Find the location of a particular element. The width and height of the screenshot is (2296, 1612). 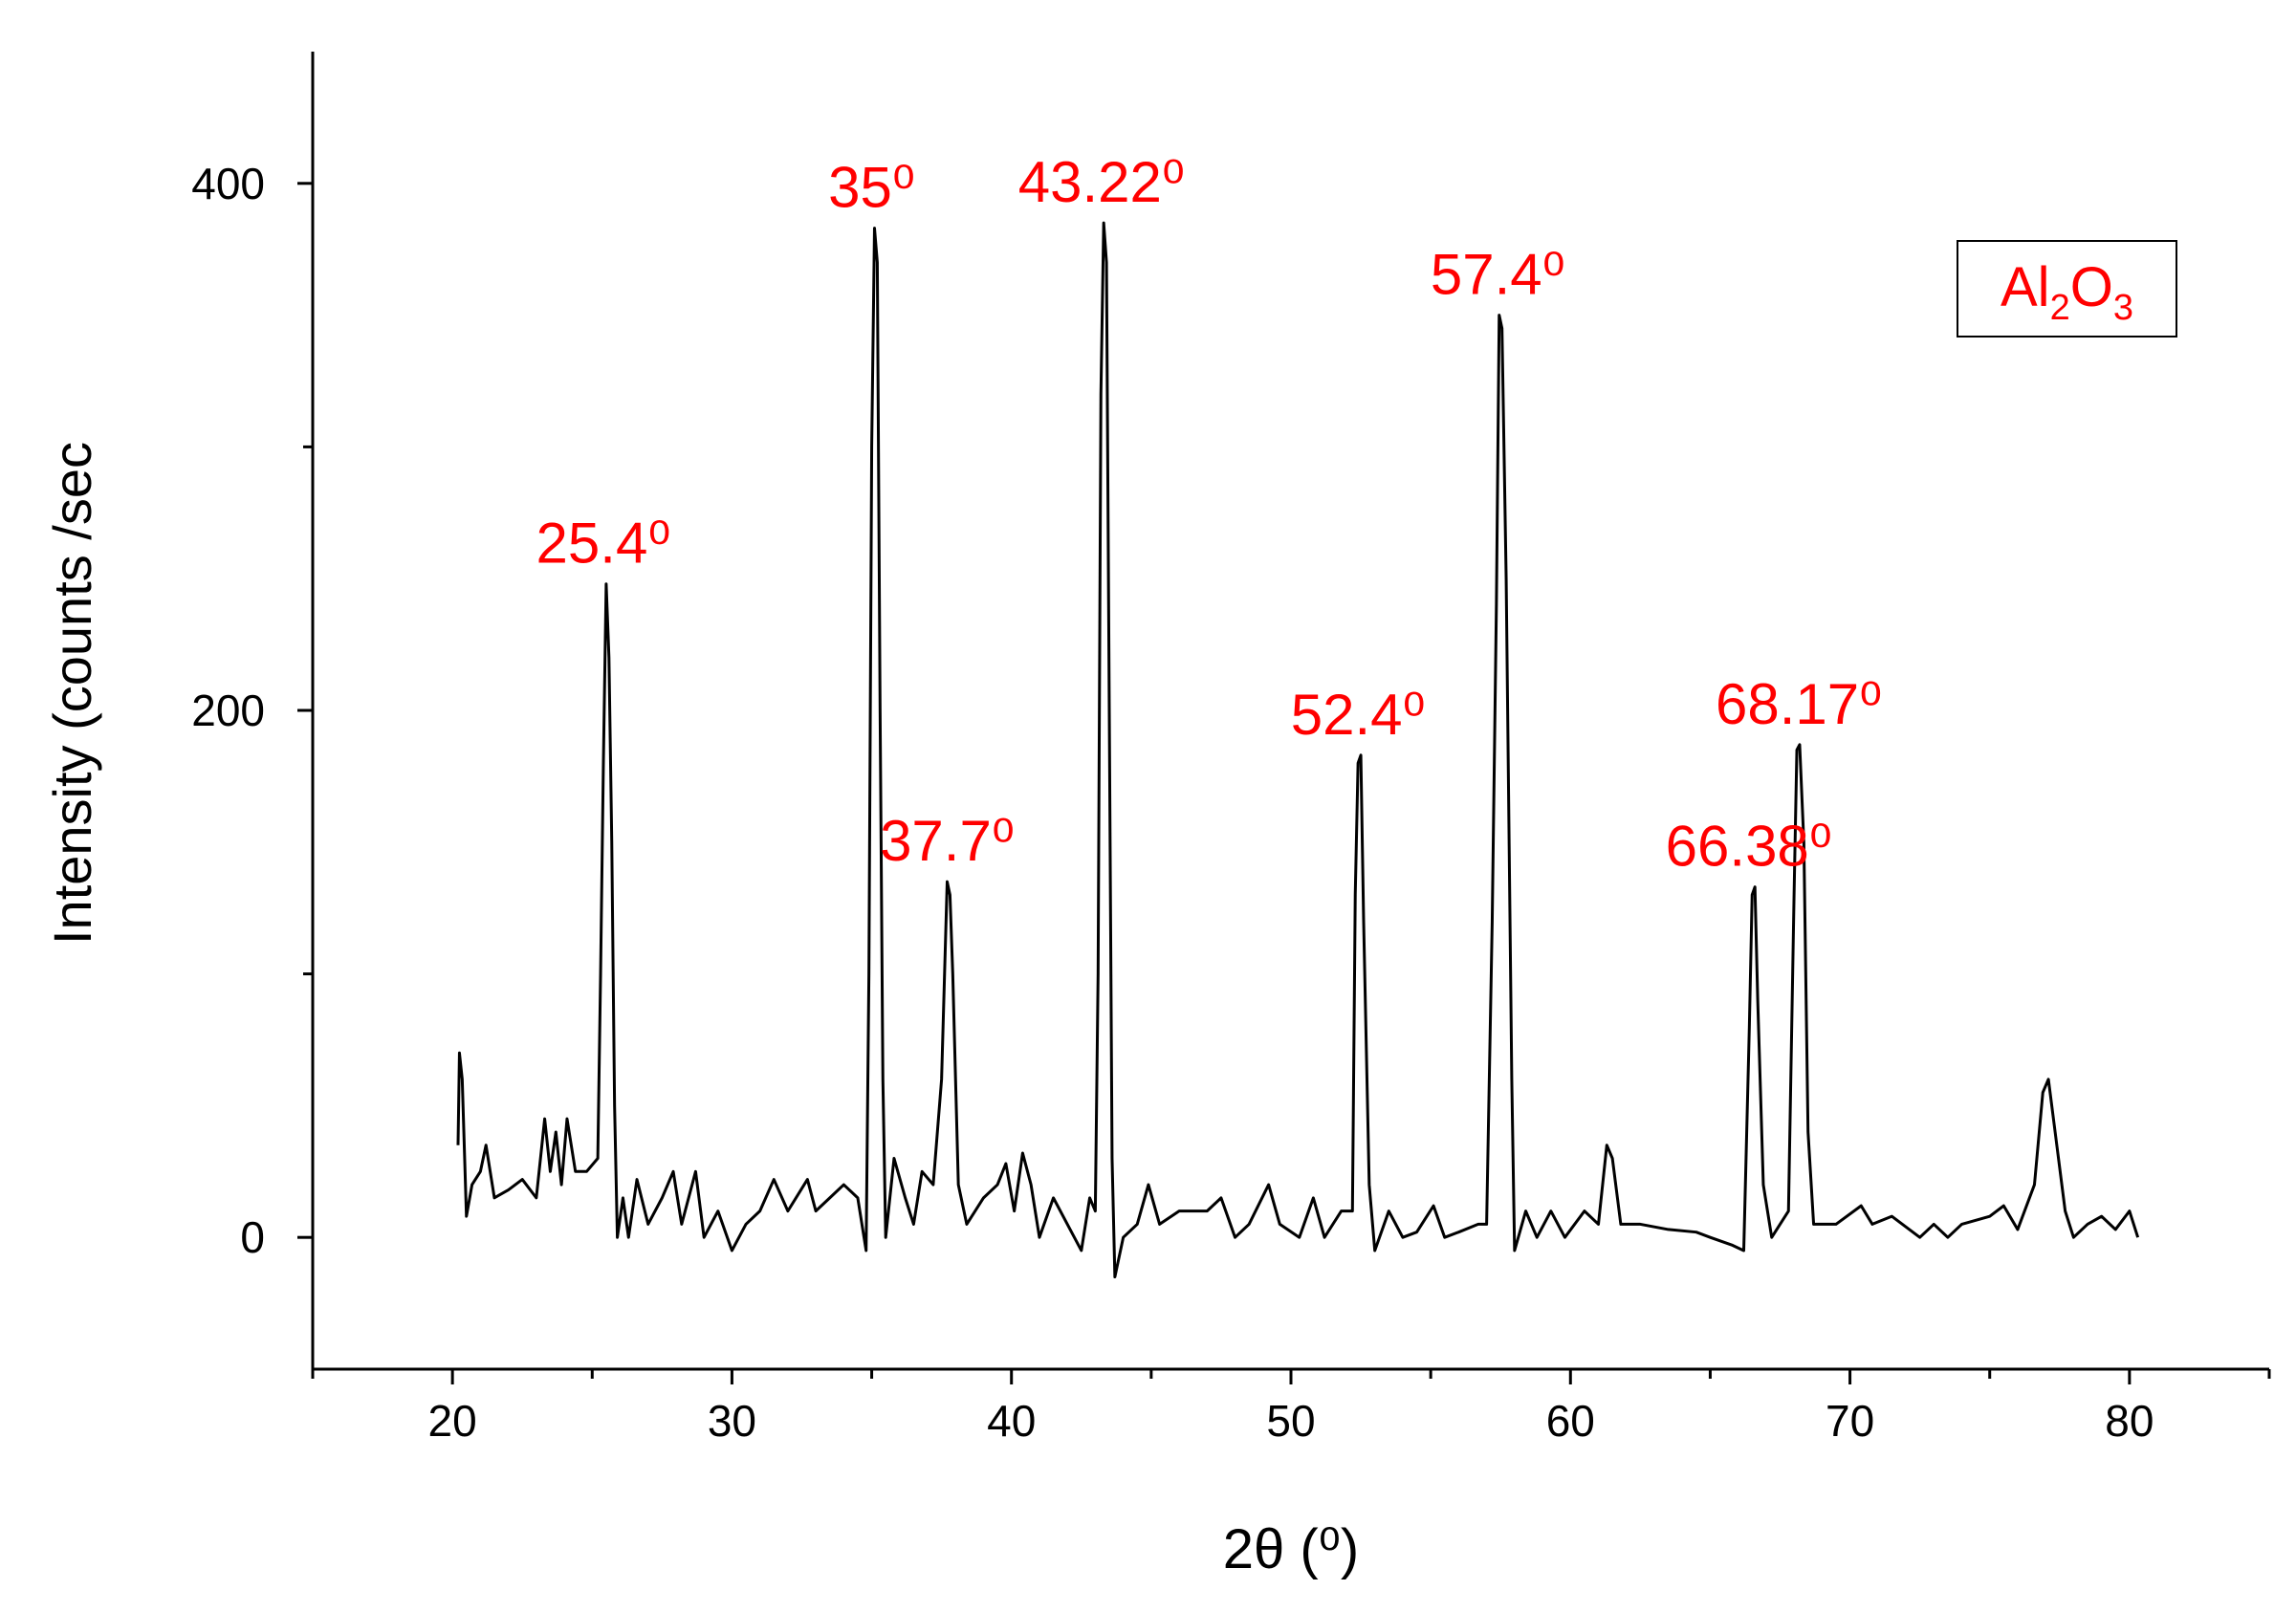

legend-label: Al2O3 is located at coordinates (2067, 292).